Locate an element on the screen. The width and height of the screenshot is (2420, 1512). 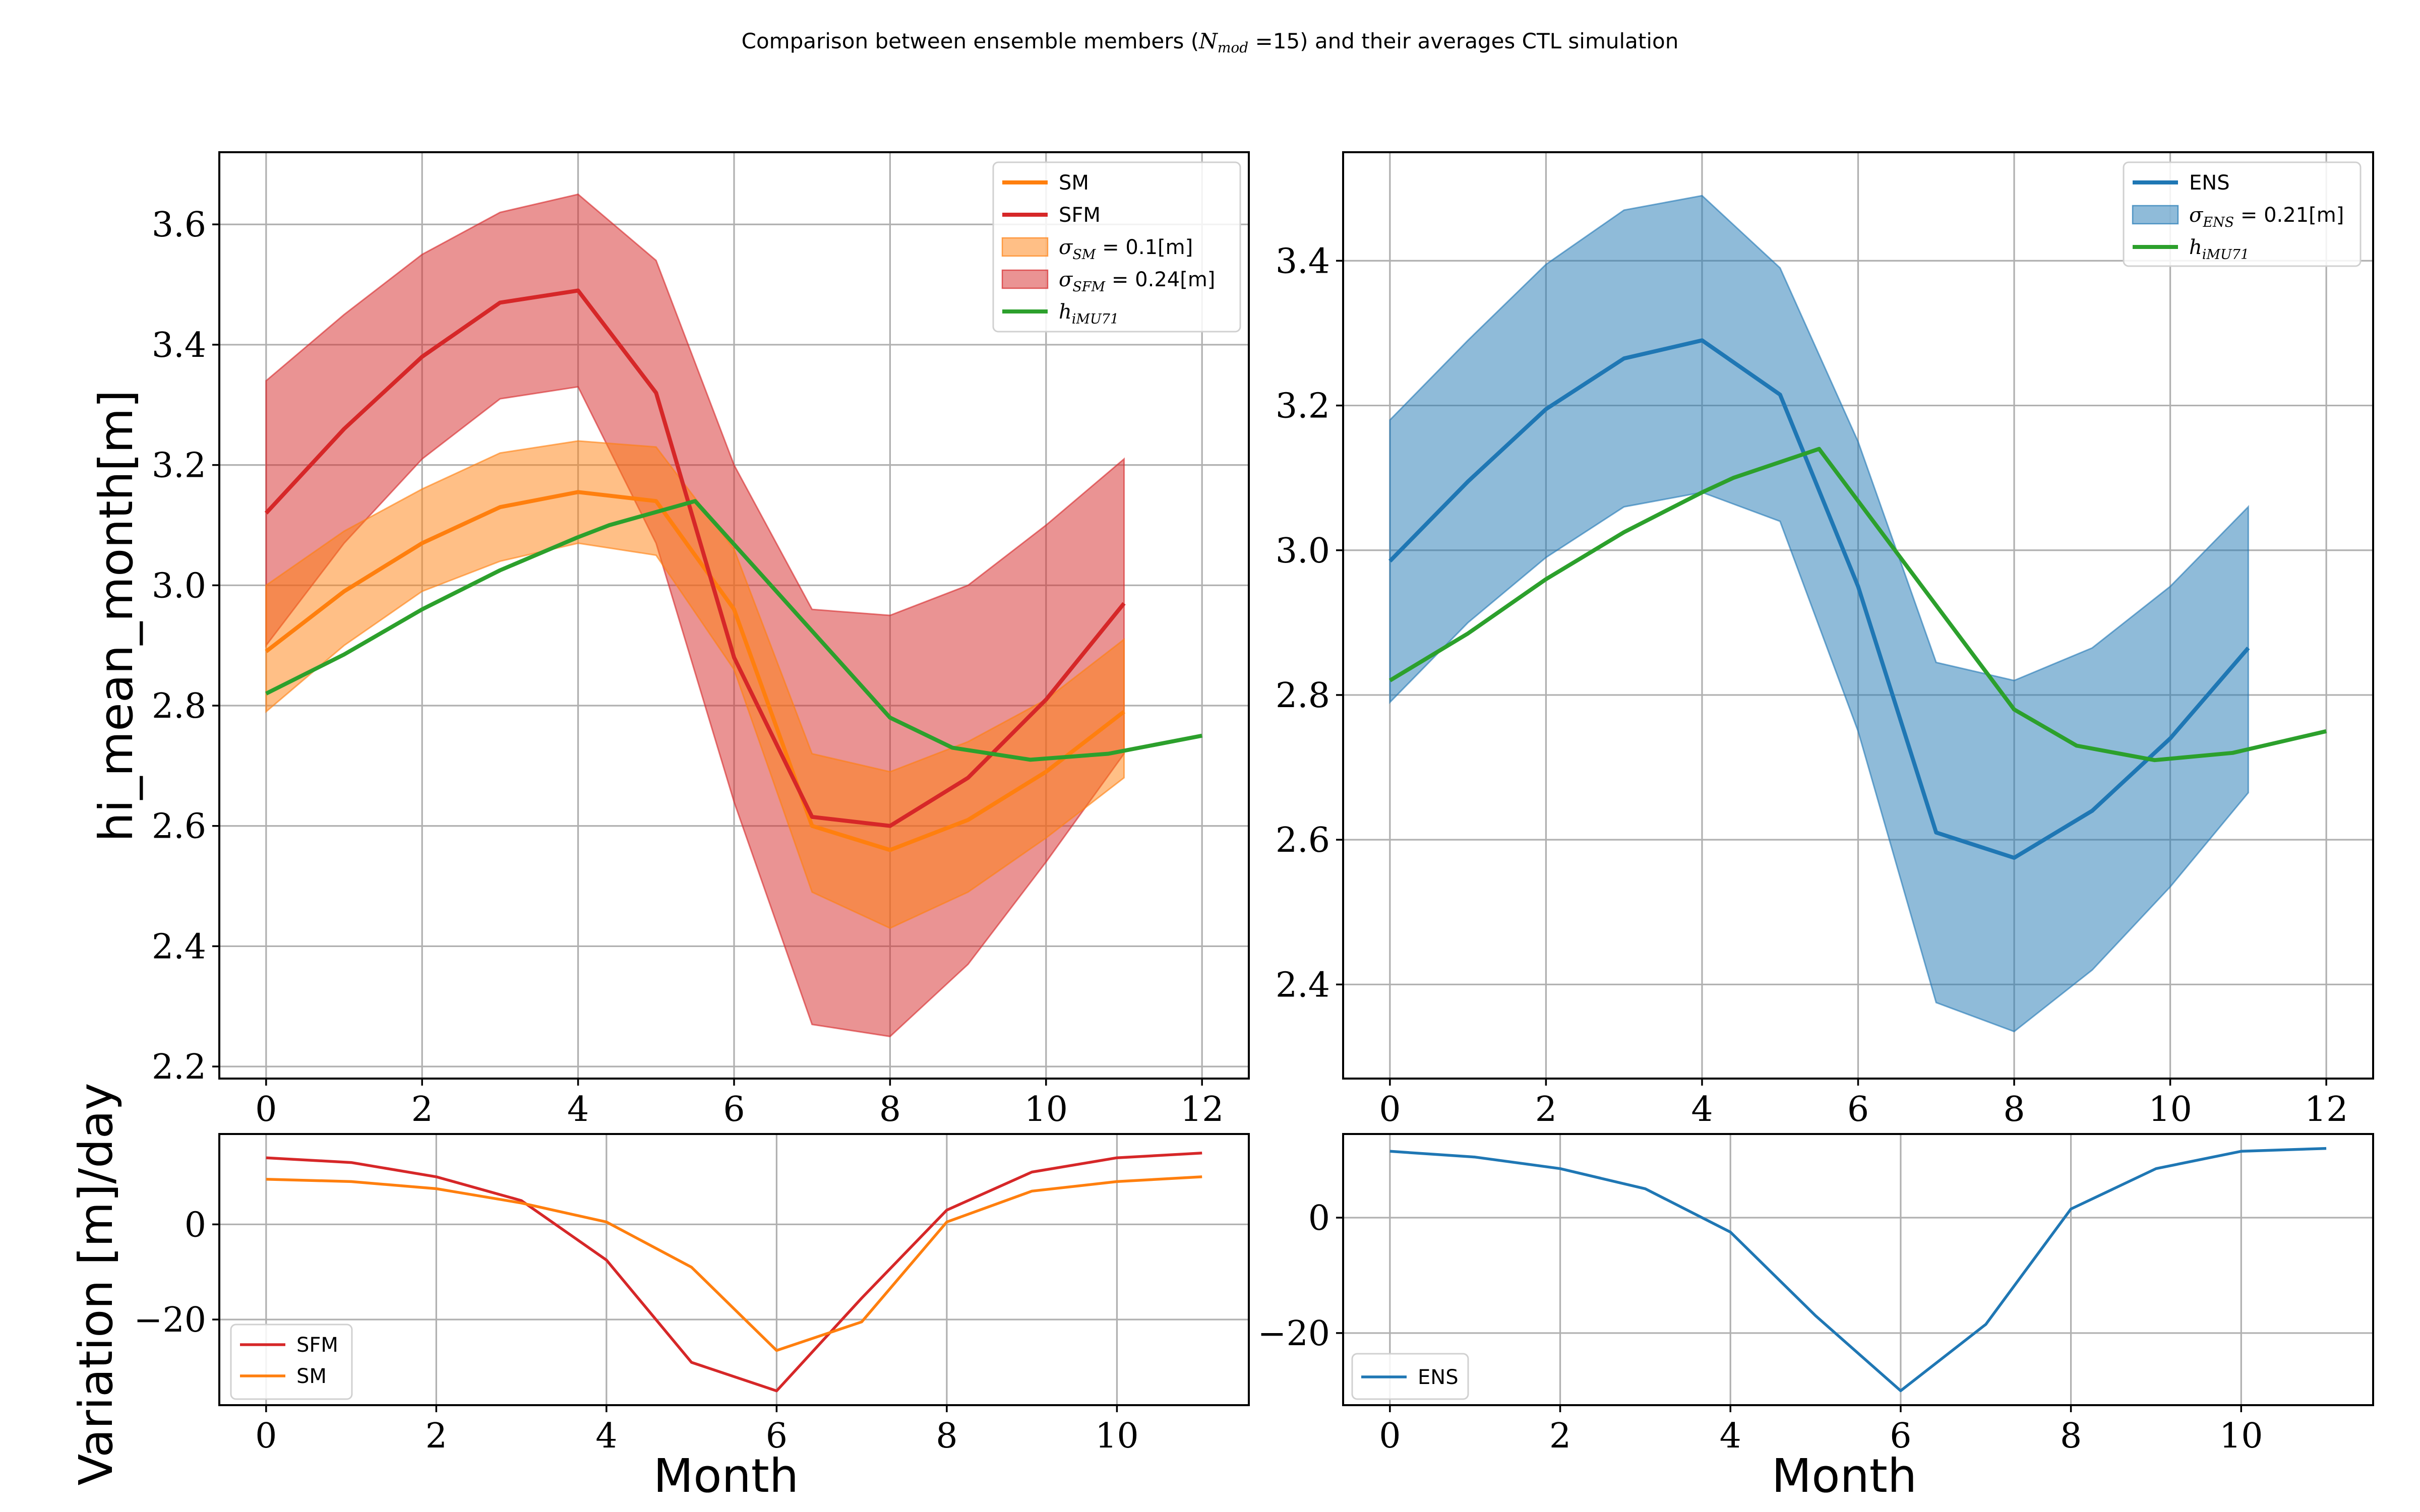
xlabel-left: Month is located at coordinates (726, 1476).